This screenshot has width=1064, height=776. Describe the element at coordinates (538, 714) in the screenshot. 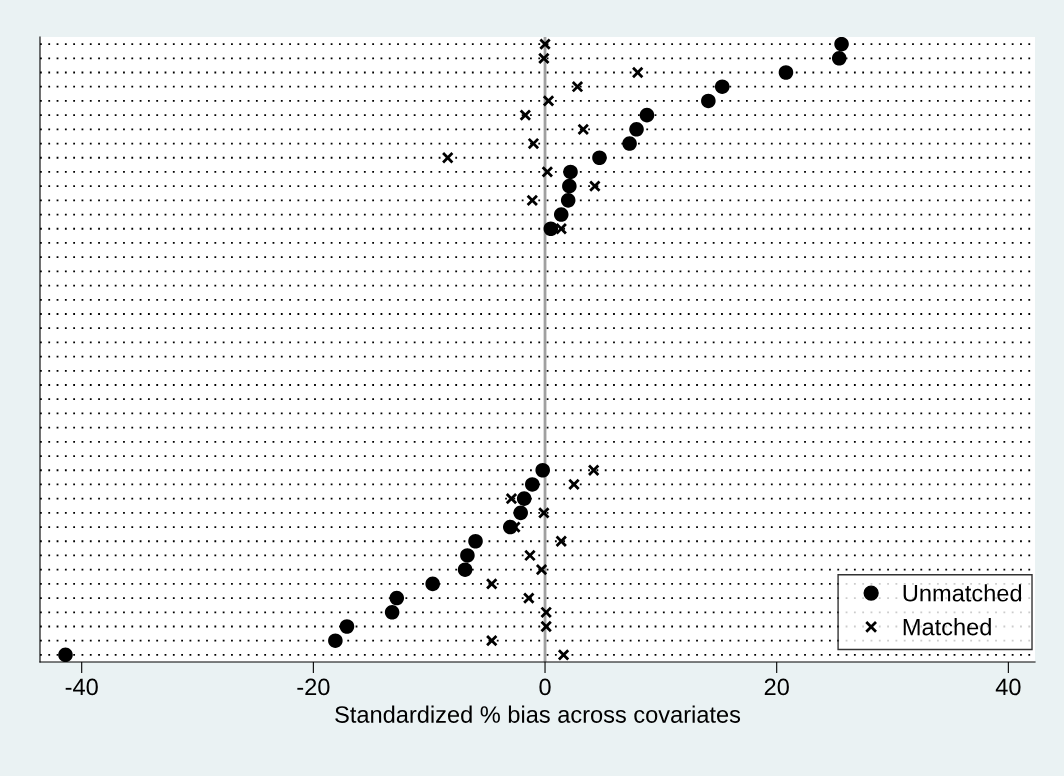

I see `x-axis-title: Standardized % bias across covariates` at that location.